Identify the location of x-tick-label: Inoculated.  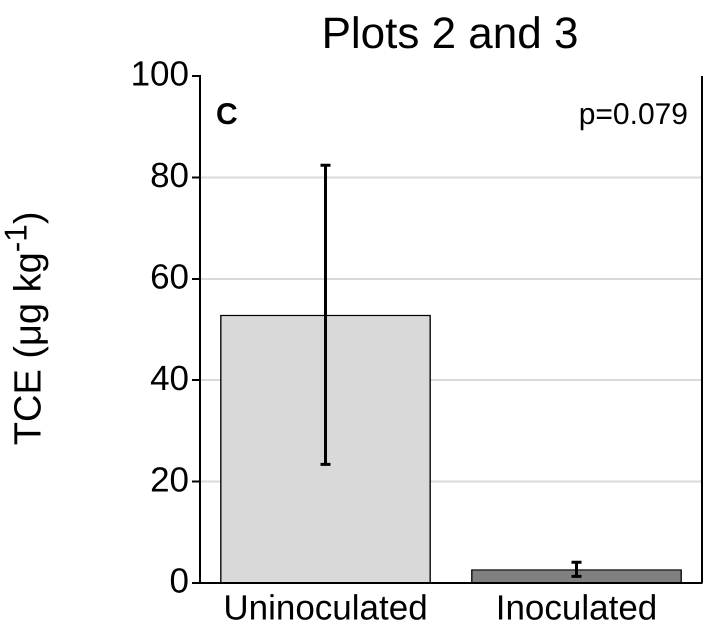
(577, 608).